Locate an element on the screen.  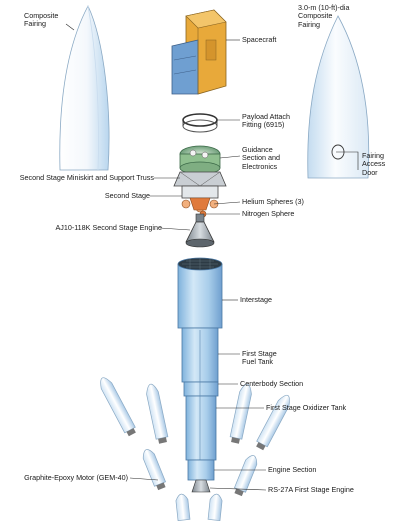
guidance-section-shape is located at coordinates (200, 160).